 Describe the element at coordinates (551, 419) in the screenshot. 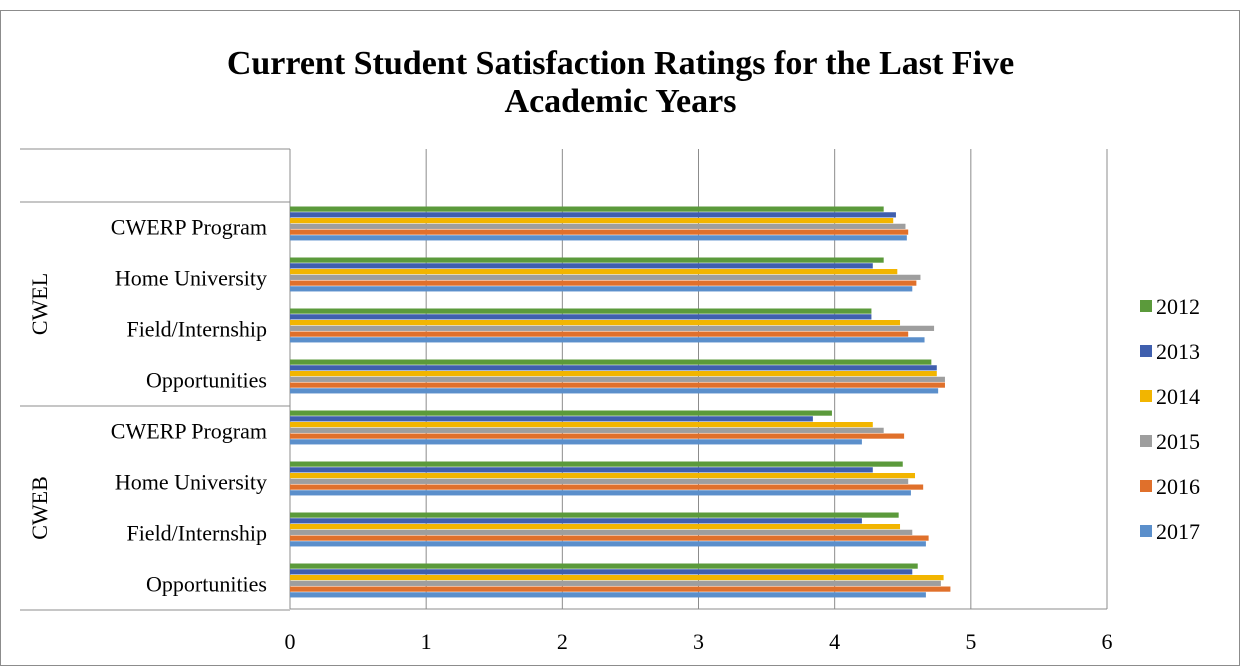

I see `bar-cweb-1-2013` at that location.